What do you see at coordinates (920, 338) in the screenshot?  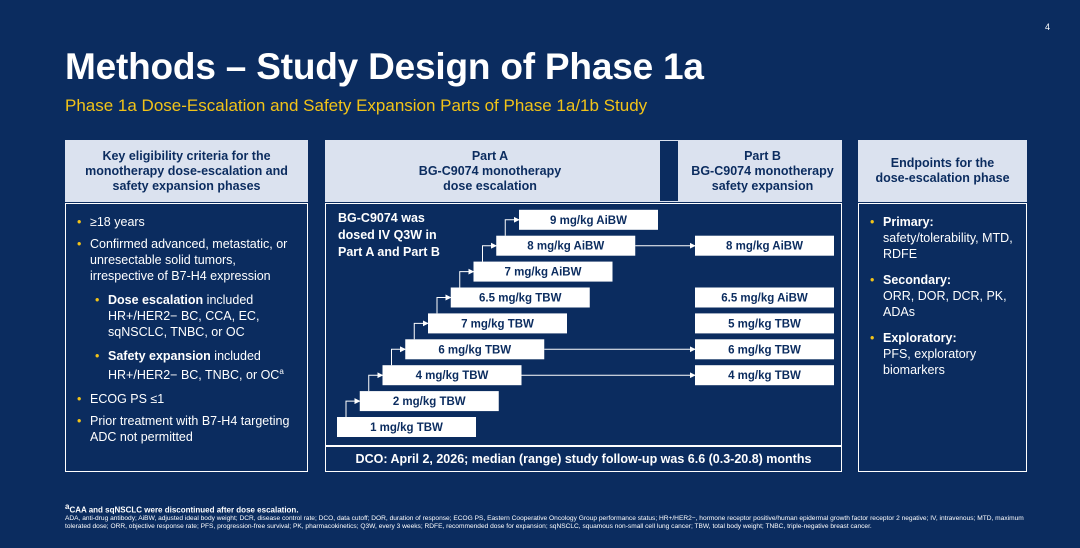 I see `endpoint-label: Exploratory:` at bounding box center [920, 338].